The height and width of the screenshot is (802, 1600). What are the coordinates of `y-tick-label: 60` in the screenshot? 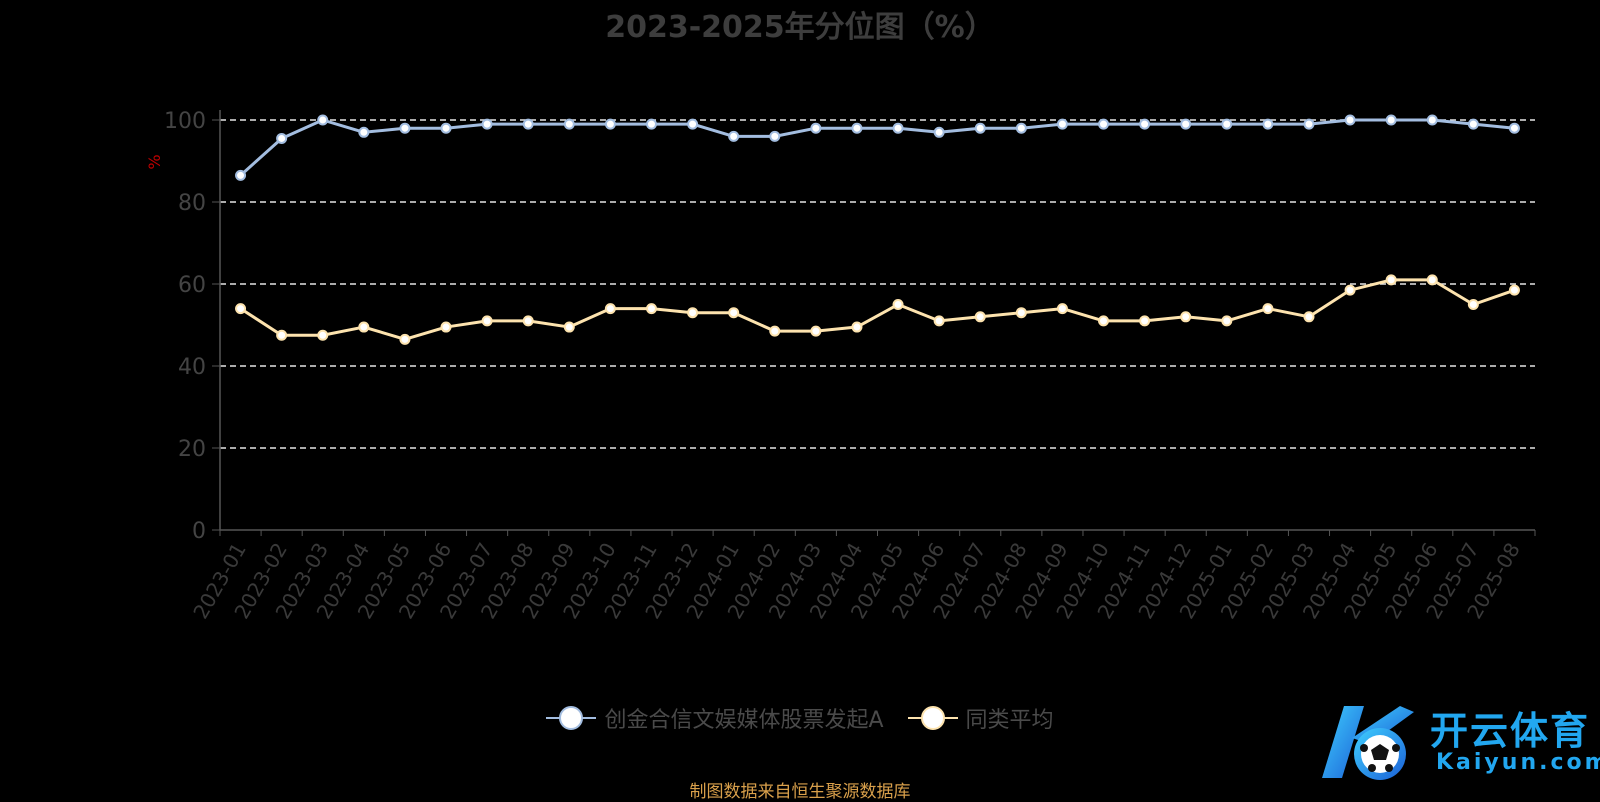 It's located at (192, 285).